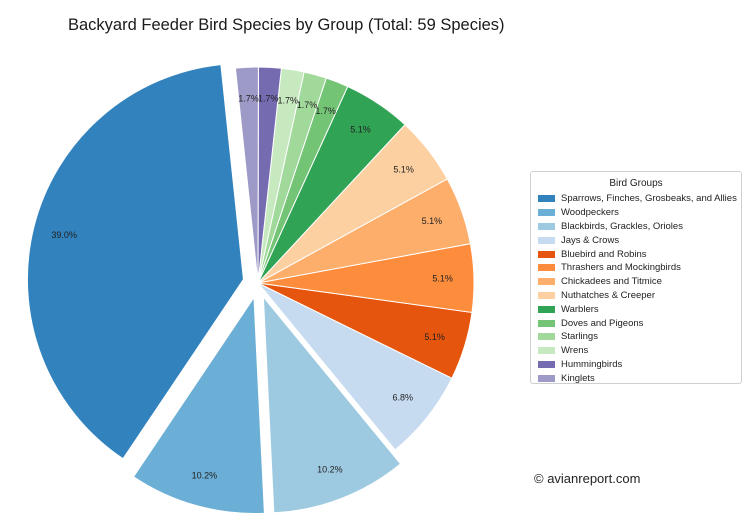  I want to click on legend-label: Bluebird and Robins, so click(604, 254).